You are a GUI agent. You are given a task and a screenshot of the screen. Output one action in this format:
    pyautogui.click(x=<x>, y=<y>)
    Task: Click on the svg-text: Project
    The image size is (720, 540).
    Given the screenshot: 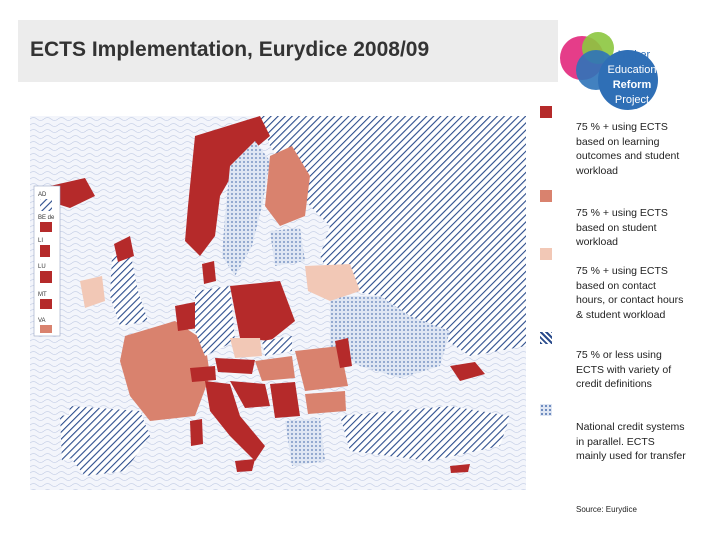 What is the action you would take?
    pyautogui.click(x=632, y=100)
    